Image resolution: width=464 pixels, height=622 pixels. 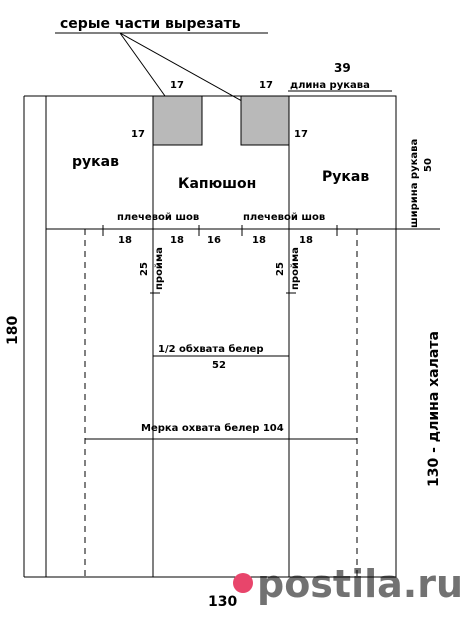 What do you see at coordinates (295, 268) in the screenshot?
I see `armhole-right-label: пройма` at bounding box center [295, 268].